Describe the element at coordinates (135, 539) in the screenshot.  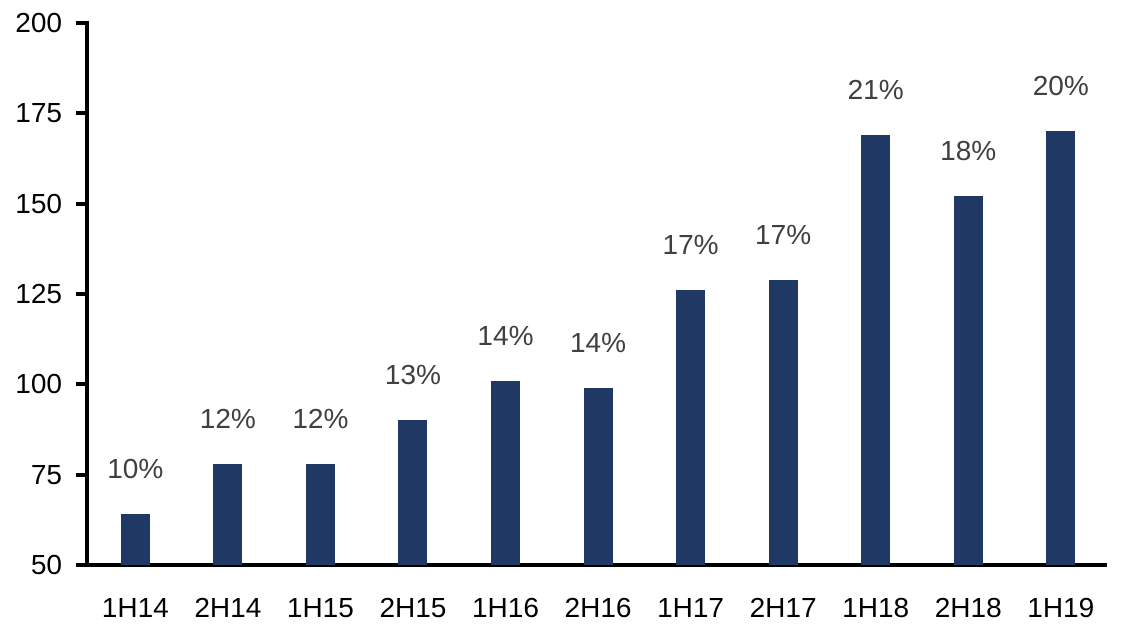
I see `bar-1H14` at that location.